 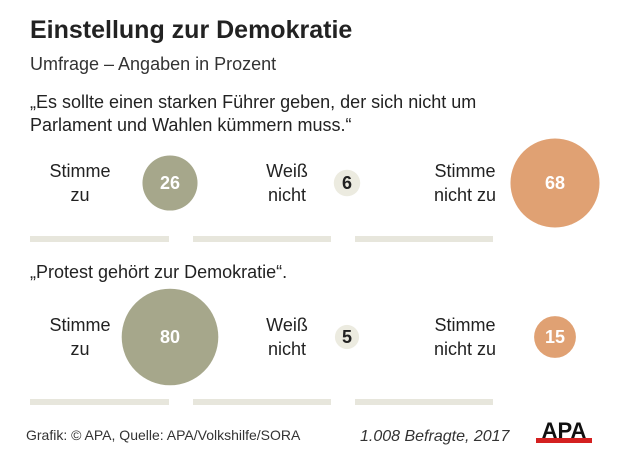 I want to click on apa-logo: APA, so click(x=564, y=430).